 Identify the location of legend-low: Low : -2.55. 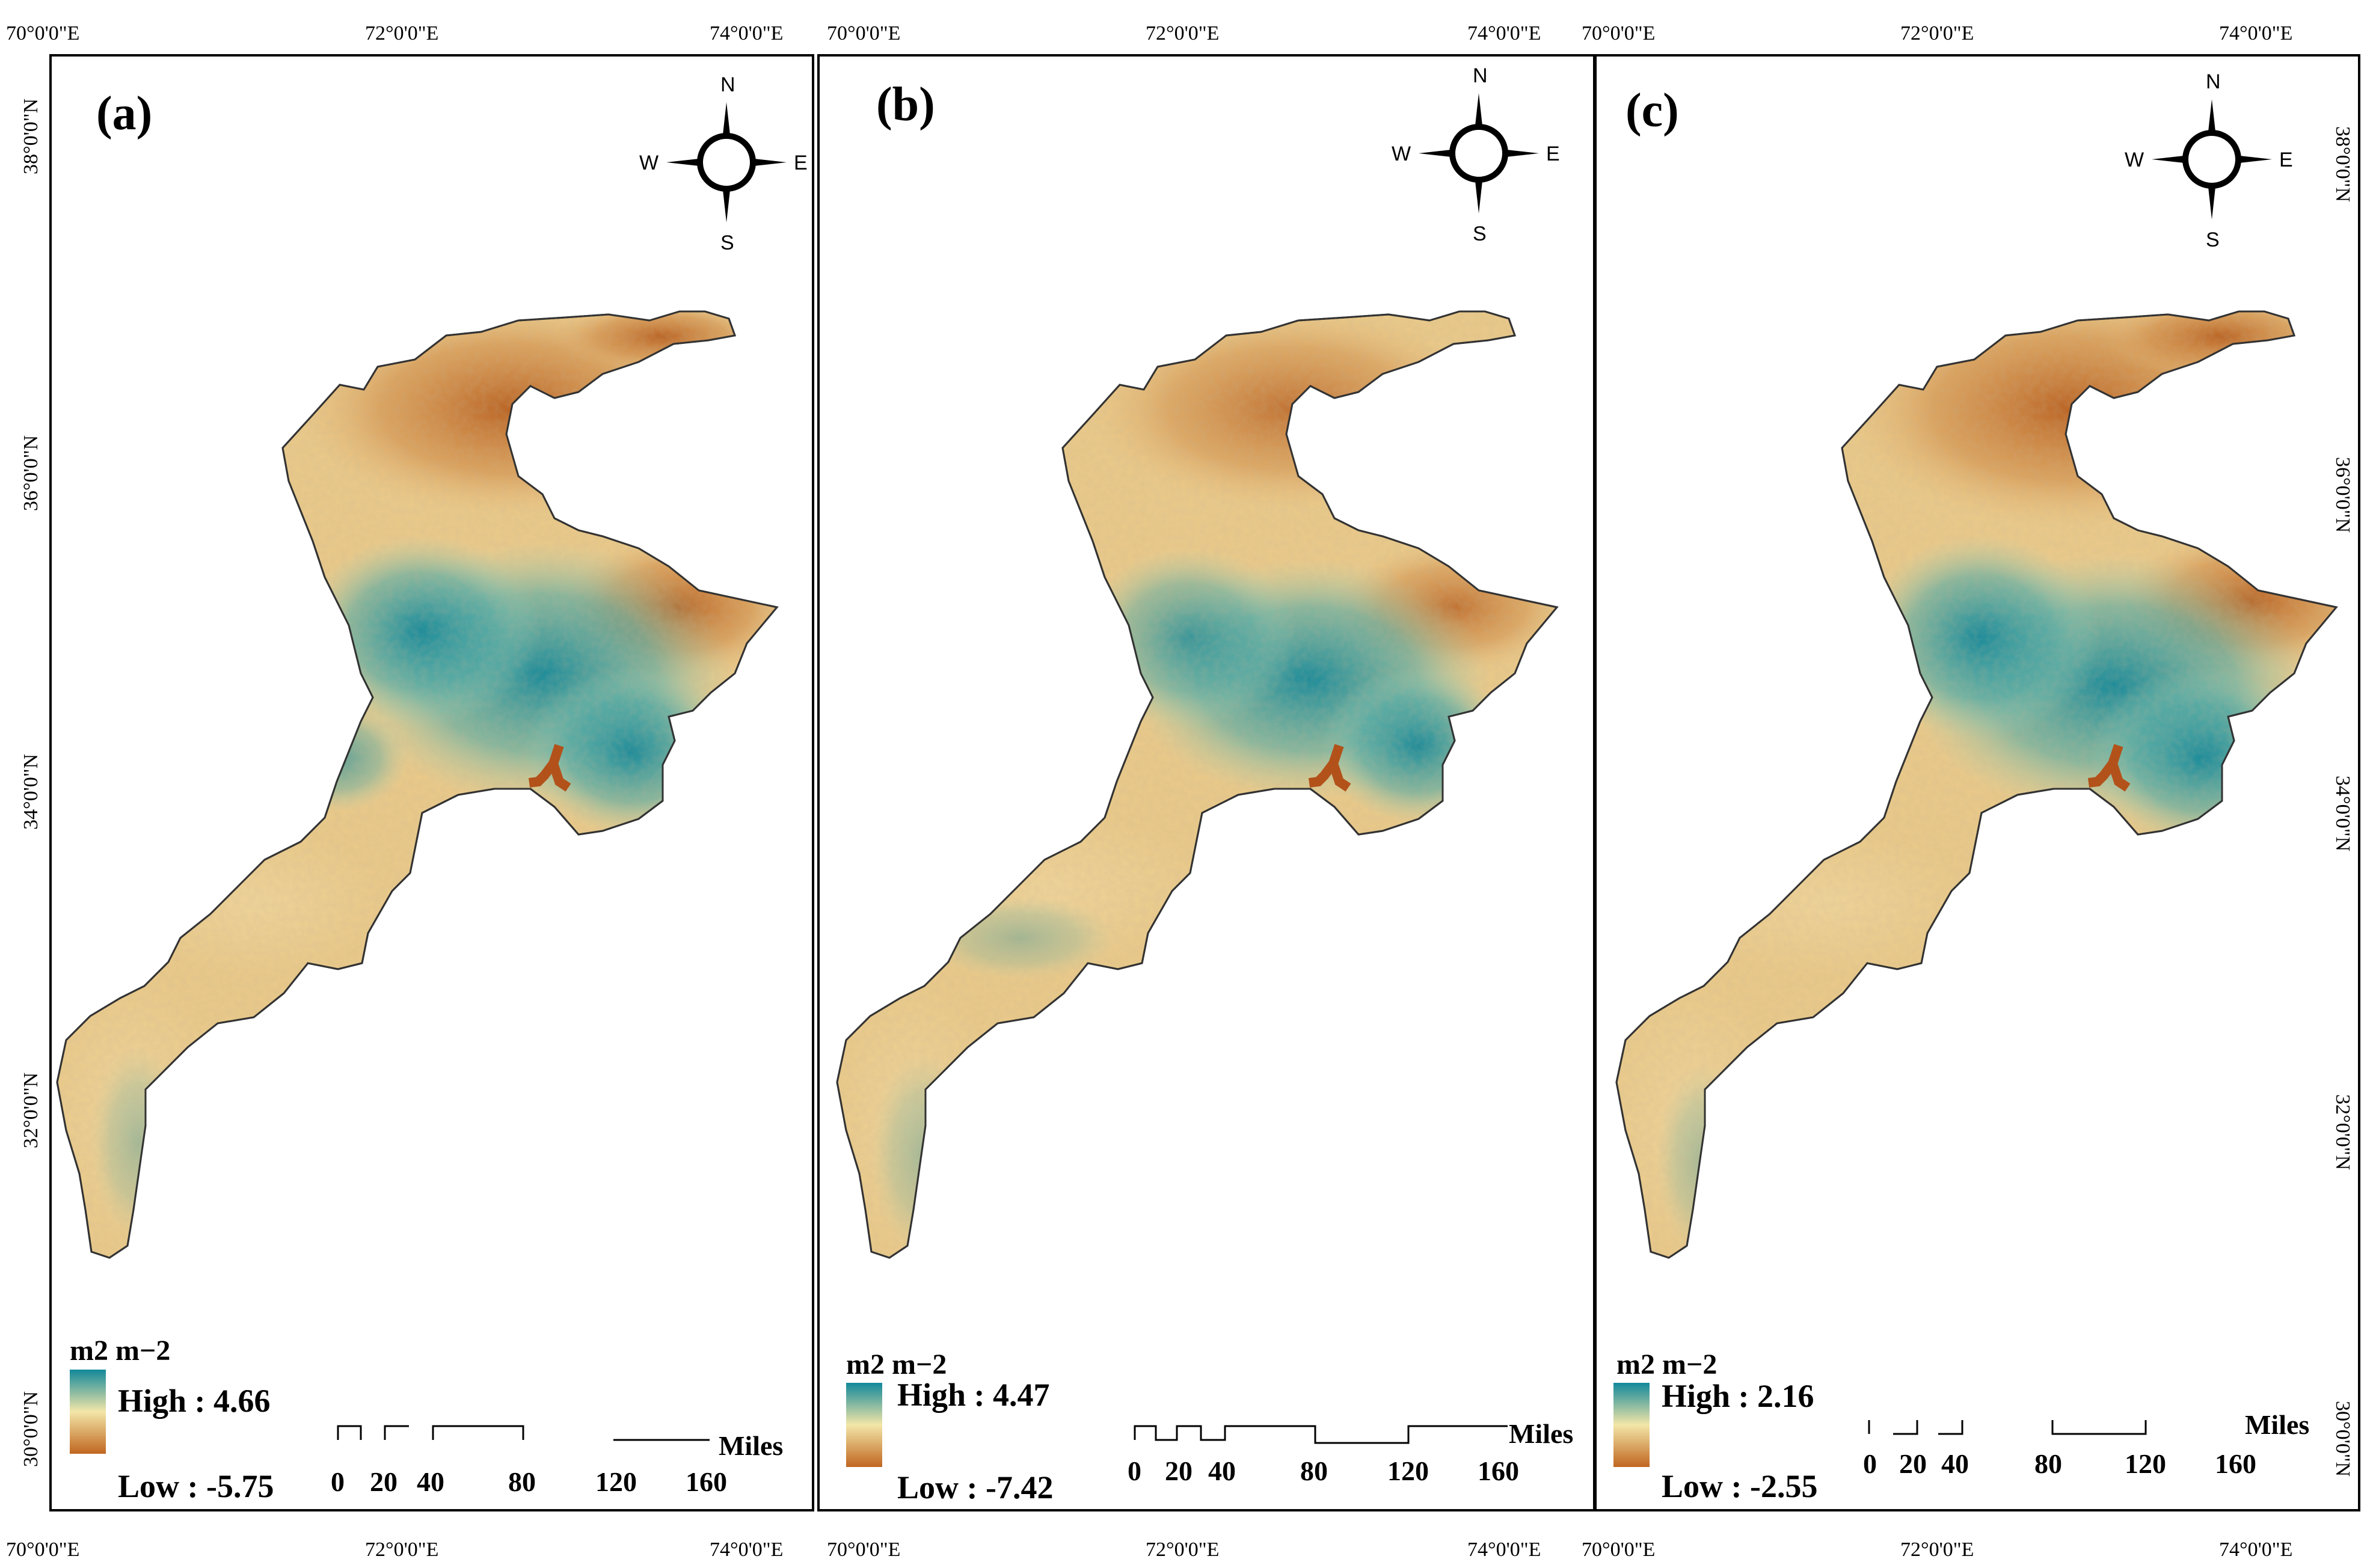
(1739, 1486).